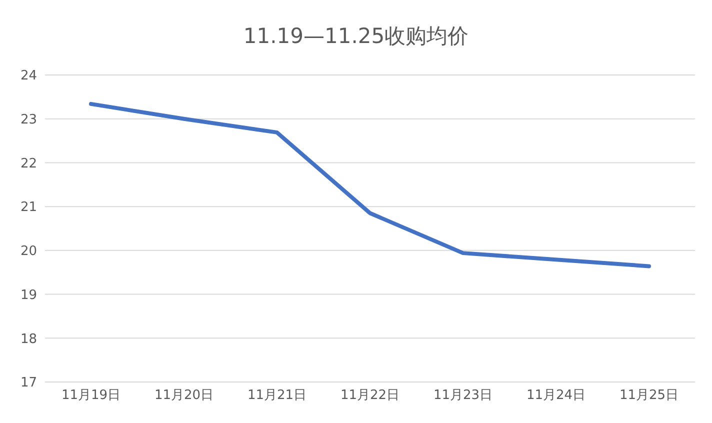 The height and width of the screenshot is (423, 712). What do you see at coordinates (28, 252) in the screenshot?
I see `y-tick-label: 20` at bounding box center [28, 252].